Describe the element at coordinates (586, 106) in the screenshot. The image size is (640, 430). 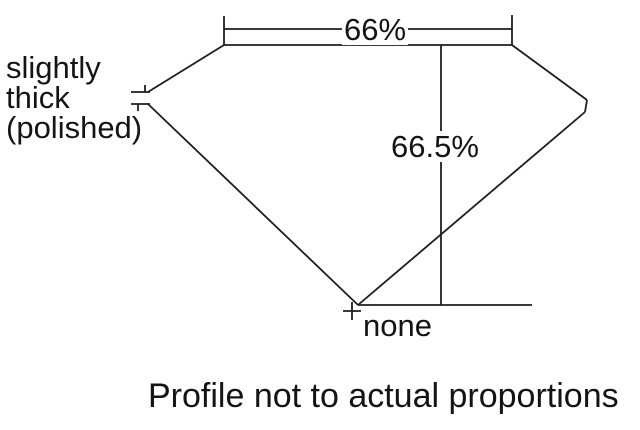
I see `girdle-right-line` at that location.